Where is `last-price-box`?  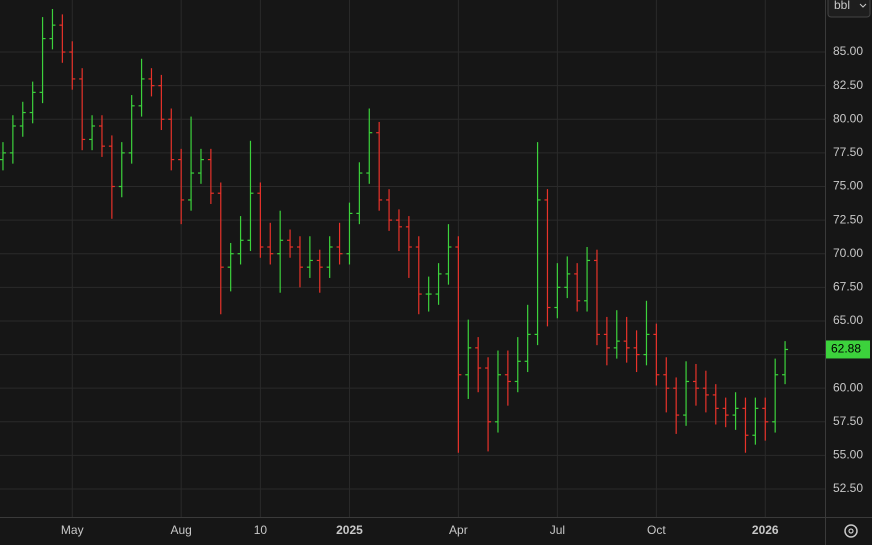
last-price-box is located at coordinates (848, 349).